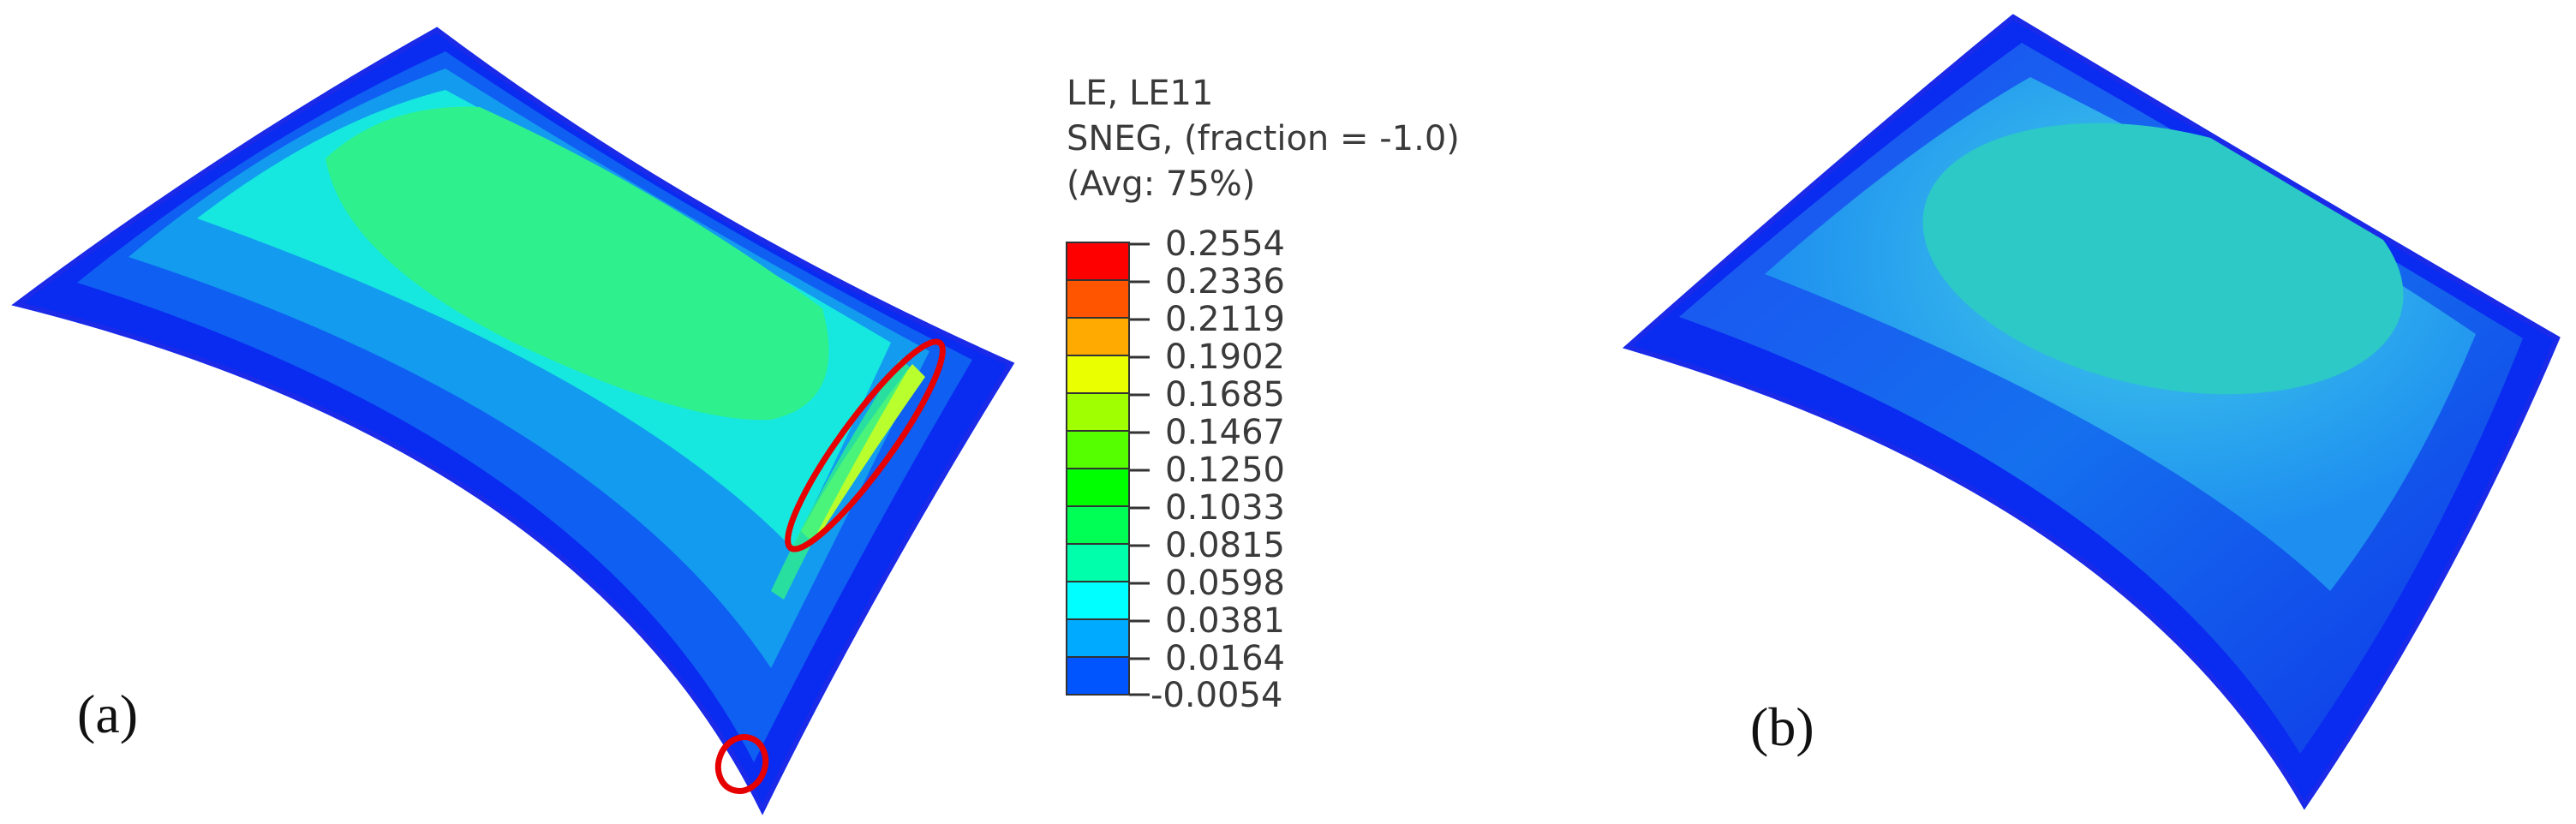  What do you see at coordinates (1225, 584) in the screenshot?
I see `legend-value: 0.0598` at bounding box center [1225, 584].